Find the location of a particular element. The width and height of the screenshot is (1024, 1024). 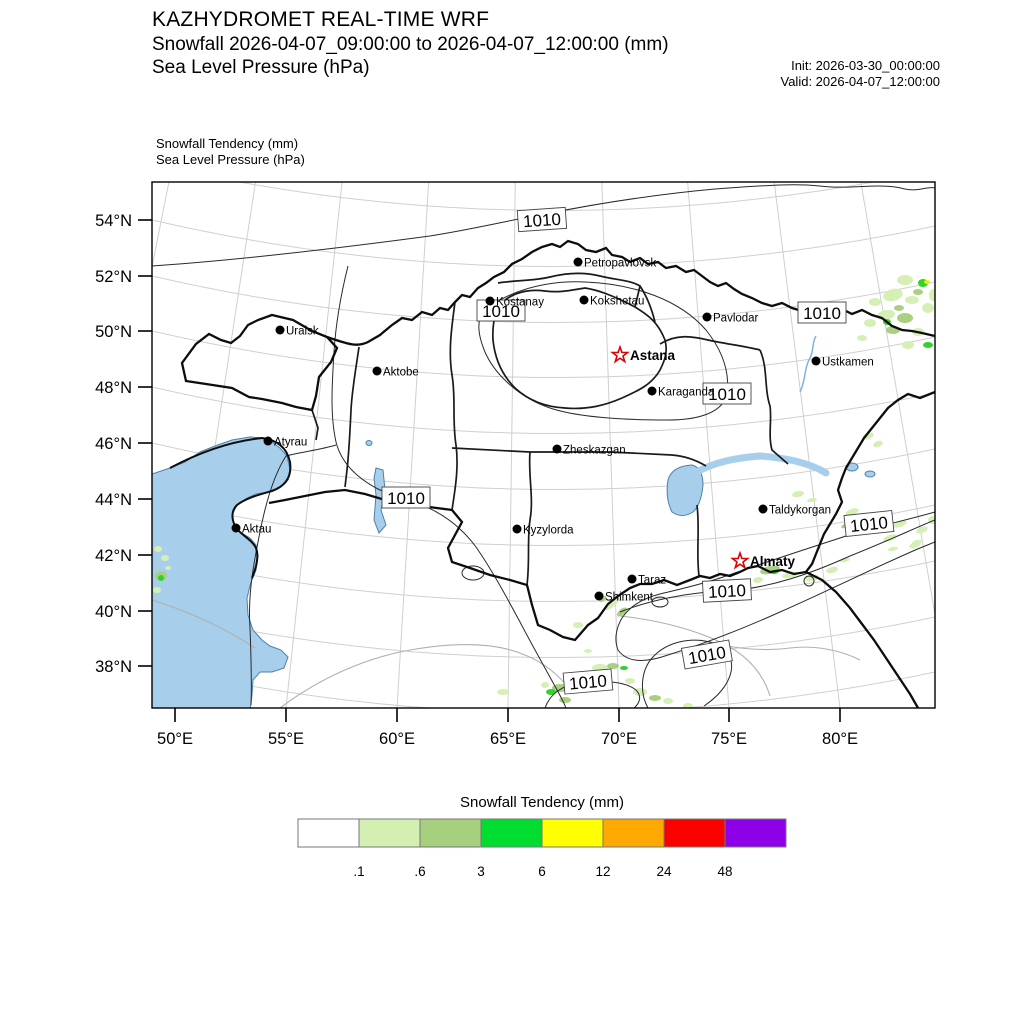

city-label: Taraz is located at coordinates (652, 581).